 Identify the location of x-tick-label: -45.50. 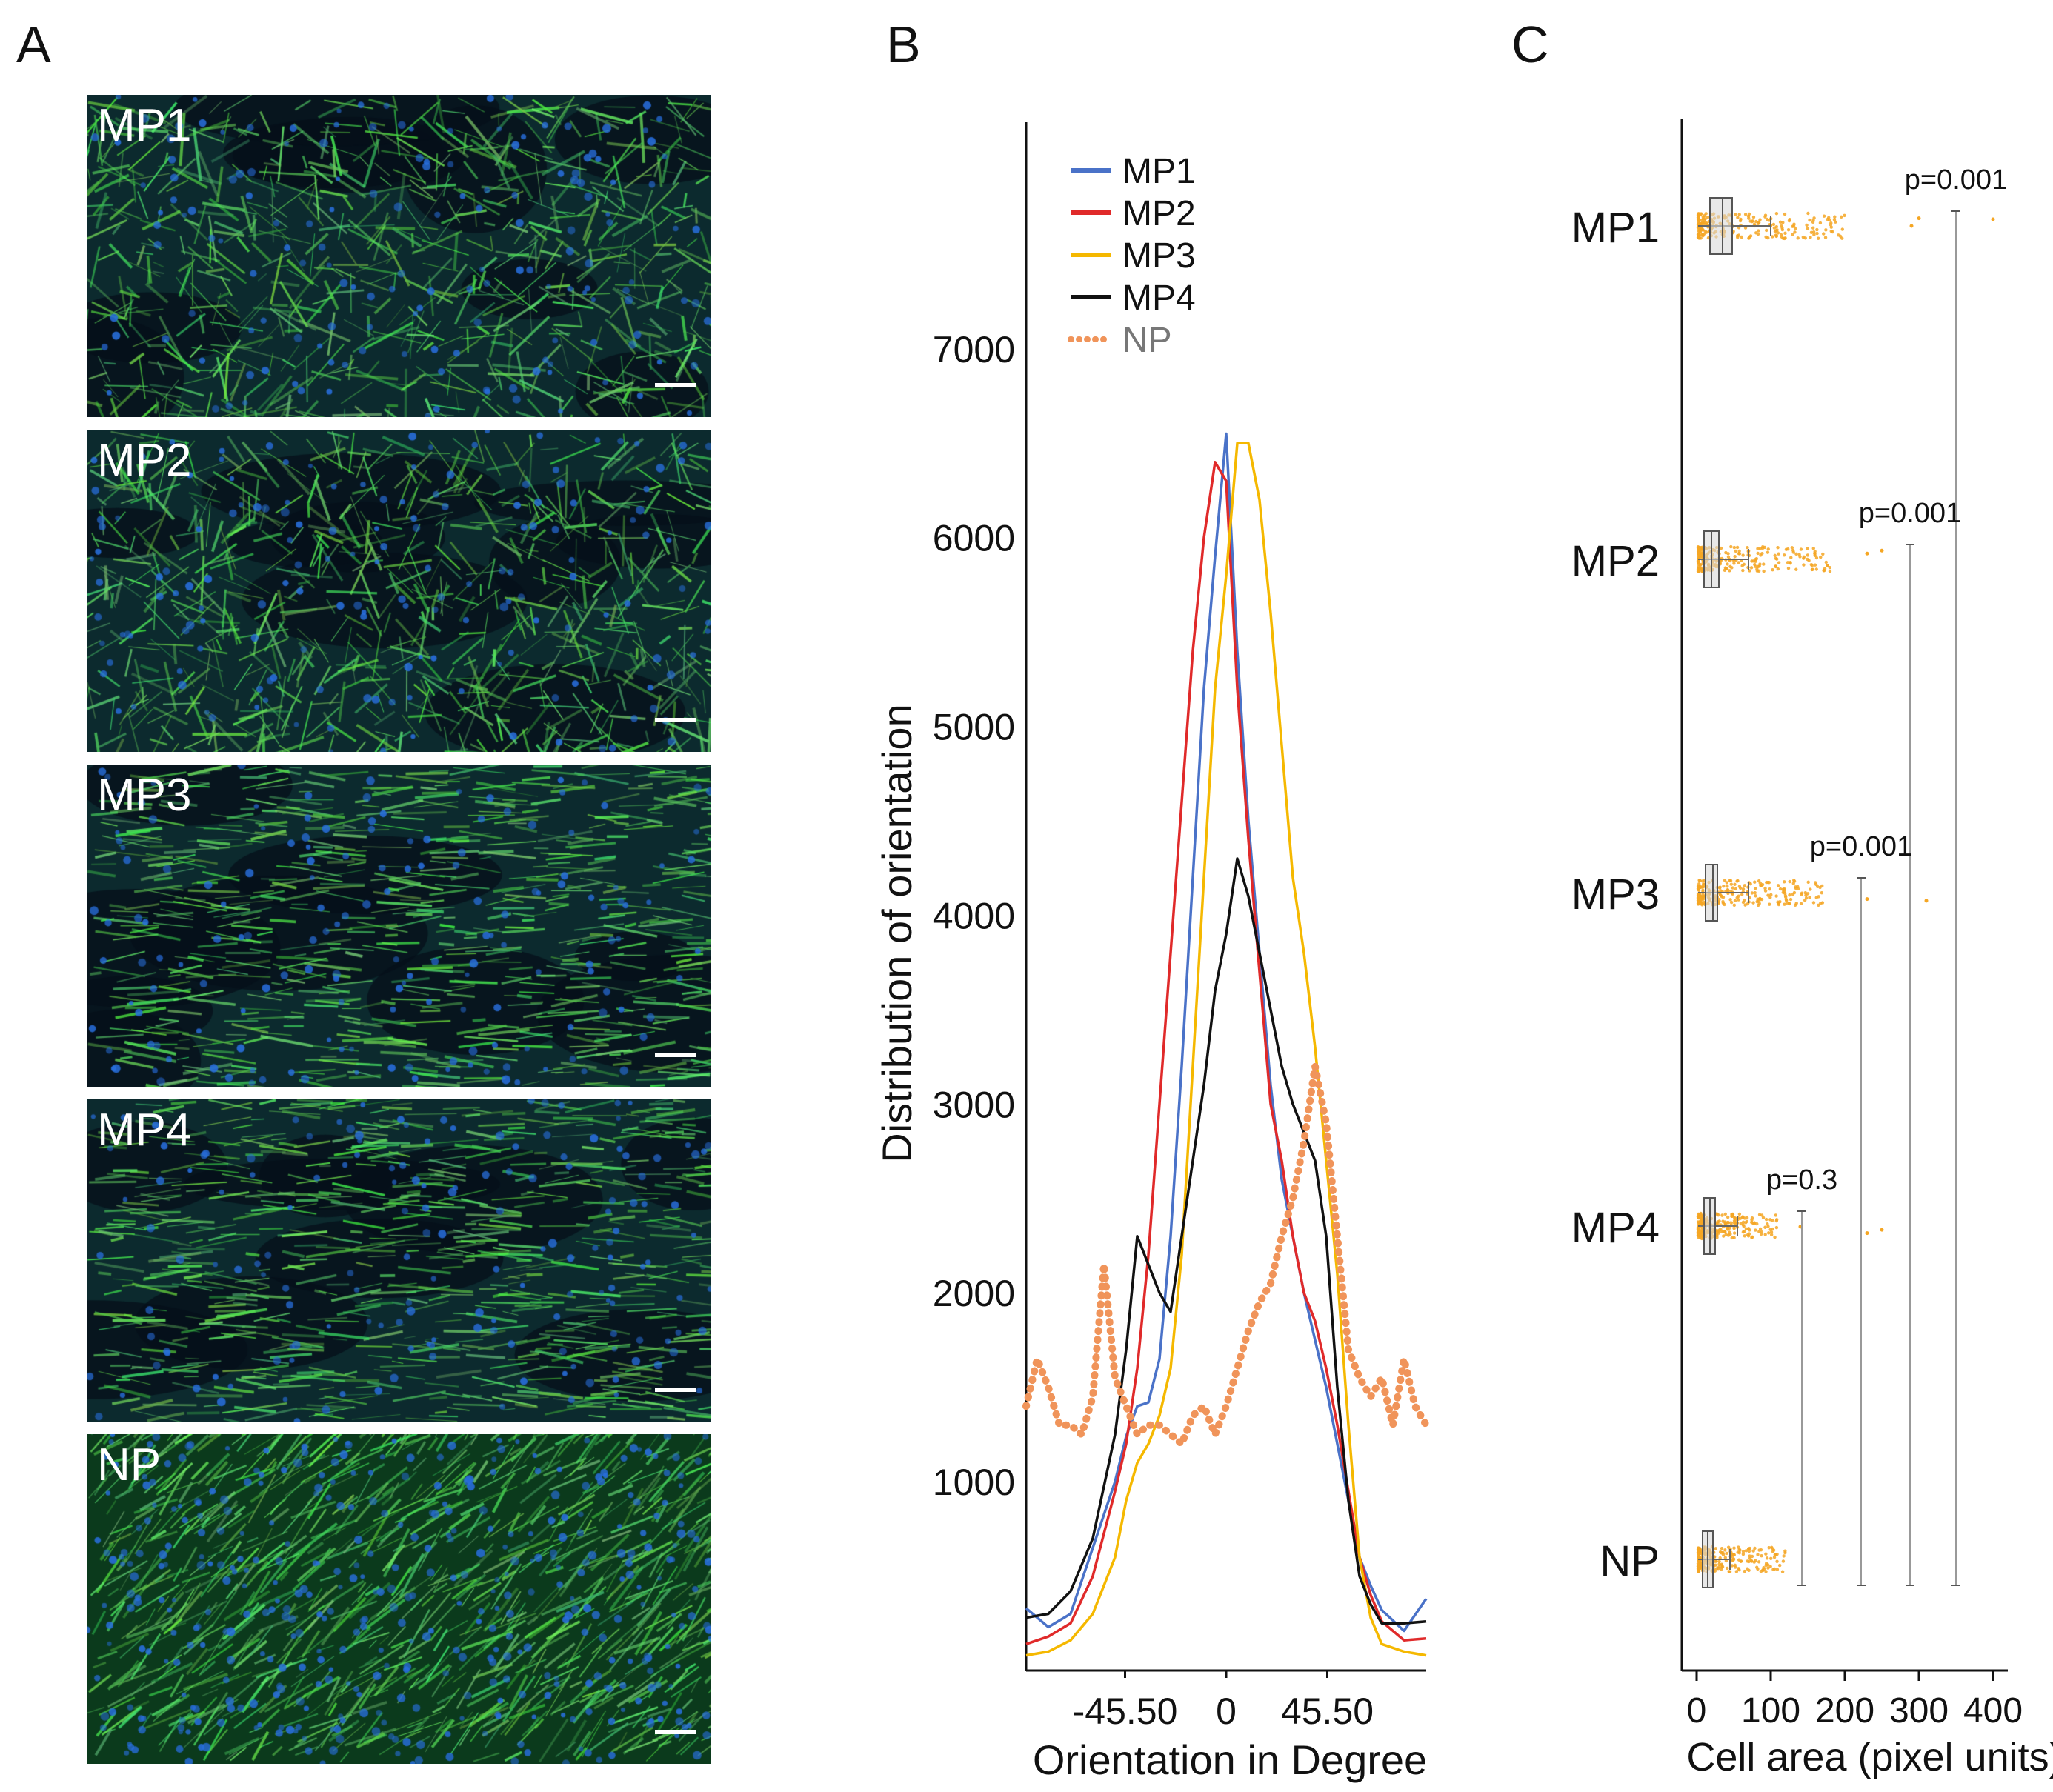
(1125, 1711).